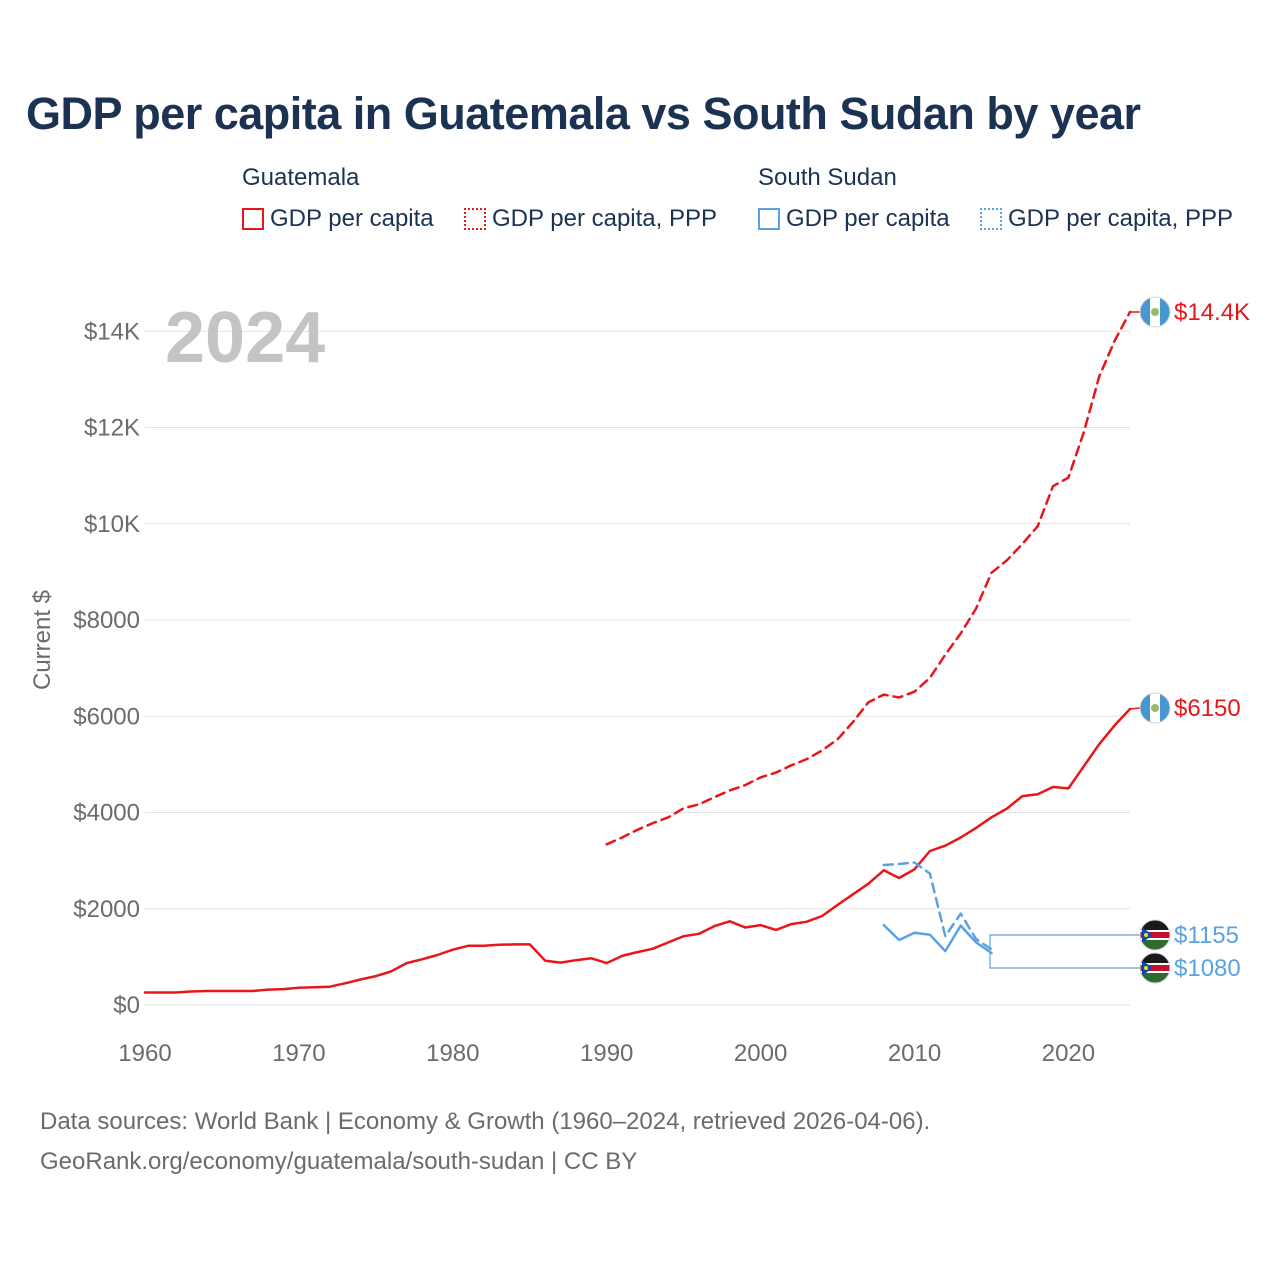 The height and width of the screenshot is (1280, 1280). I want to click on legend-item-guatemala-gdp-ppp: GDP per capita, PPP, so click(590, 219).